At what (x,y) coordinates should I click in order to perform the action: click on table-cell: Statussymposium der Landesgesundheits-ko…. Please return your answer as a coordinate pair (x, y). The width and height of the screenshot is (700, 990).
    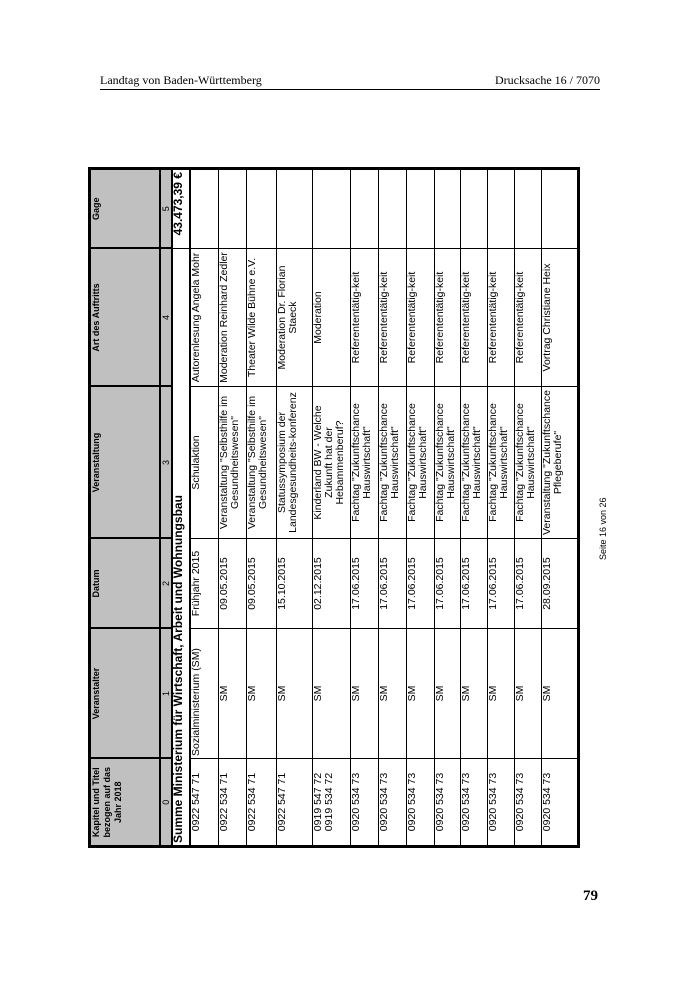
    Looking at the image, I should click on (294, 462).